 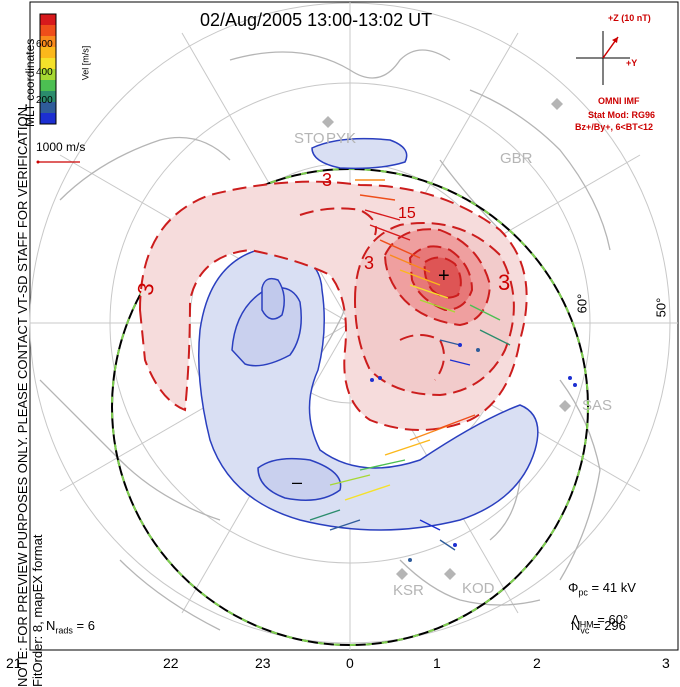 What do you see at coordinates (408, 590) in the screenshot?
I see `station-ksr: KSR` at bounding box center [408, 590].